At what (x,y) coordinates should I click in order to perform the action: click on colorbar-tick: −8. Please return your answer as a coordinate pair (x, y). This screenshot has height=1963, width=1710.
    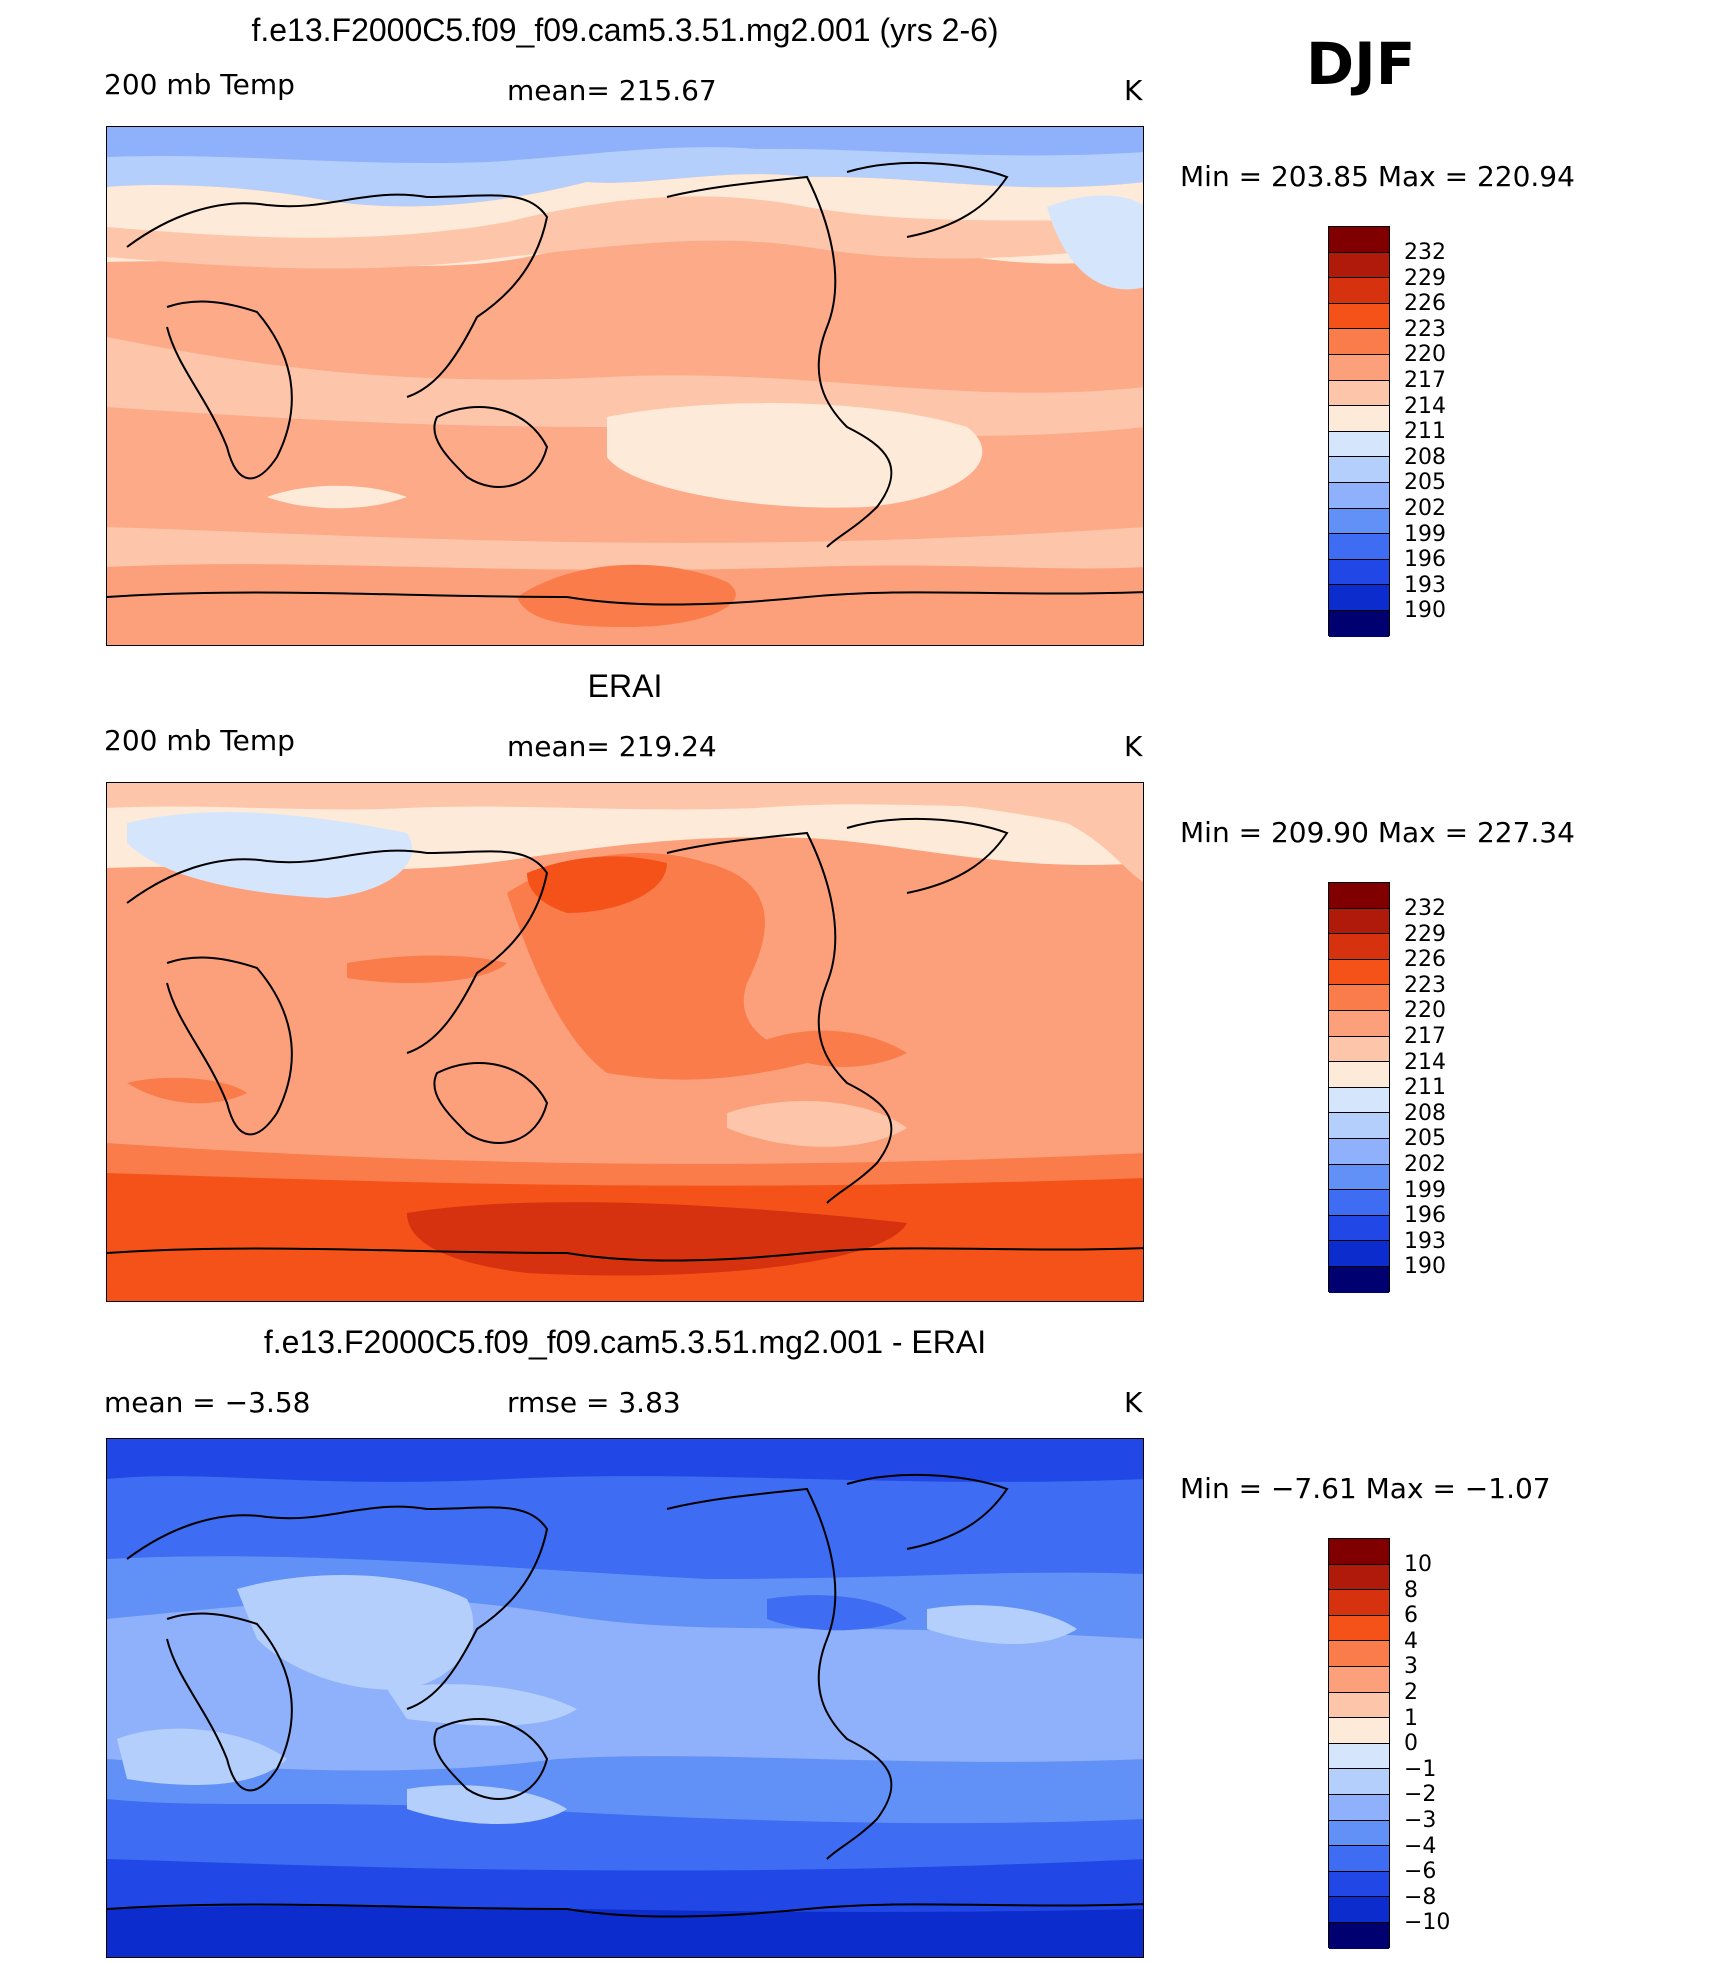
    Looking at the image, I should click on (1420, 1897).